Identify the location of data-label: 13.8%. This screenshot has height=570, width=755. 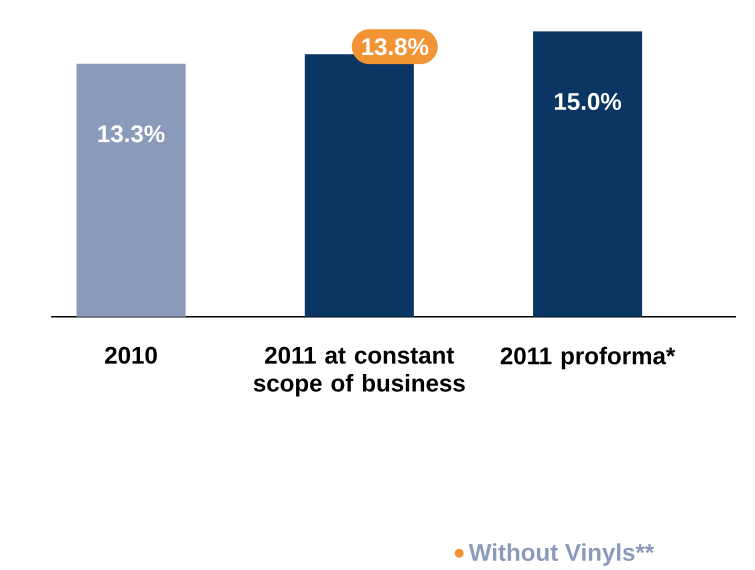
(395, 47).